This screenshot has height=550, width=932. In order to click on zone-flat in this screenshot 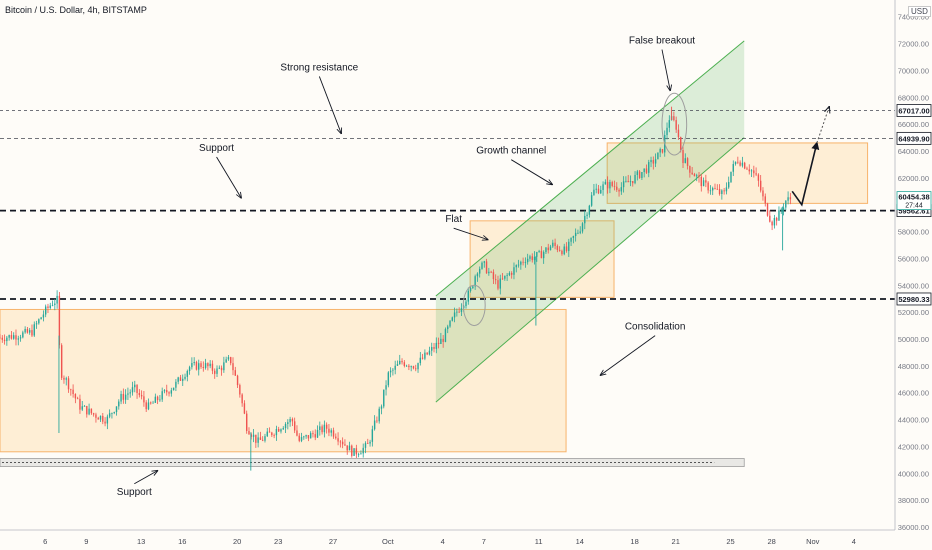, I will do `click(542, 259)`.